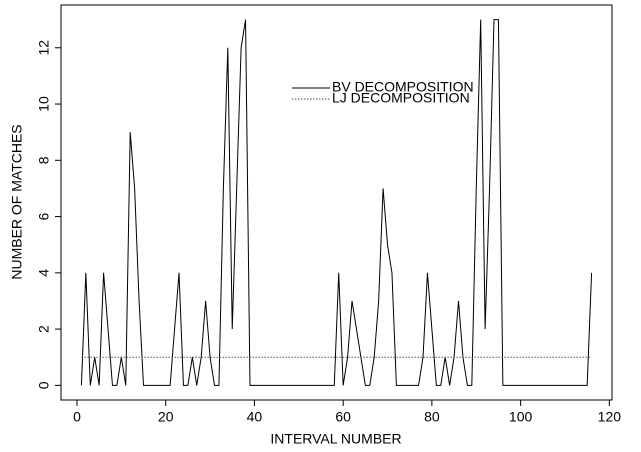 The height and width of the screenshot is (452, 641). Describe the element at coordinates (255, 417) in the screenshot. I see `x-tick-label: 40` at that location.